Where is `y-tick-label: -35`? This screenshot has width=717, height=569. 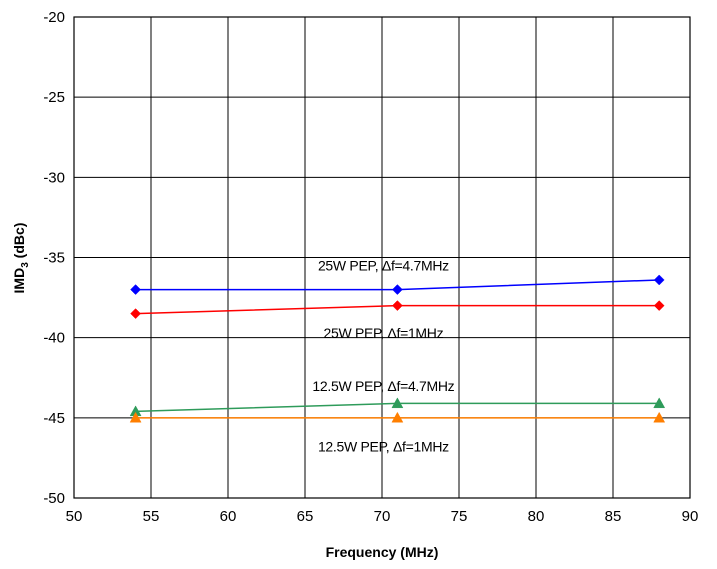
y-tick-label: -35 is located at coordinates (54, 258).